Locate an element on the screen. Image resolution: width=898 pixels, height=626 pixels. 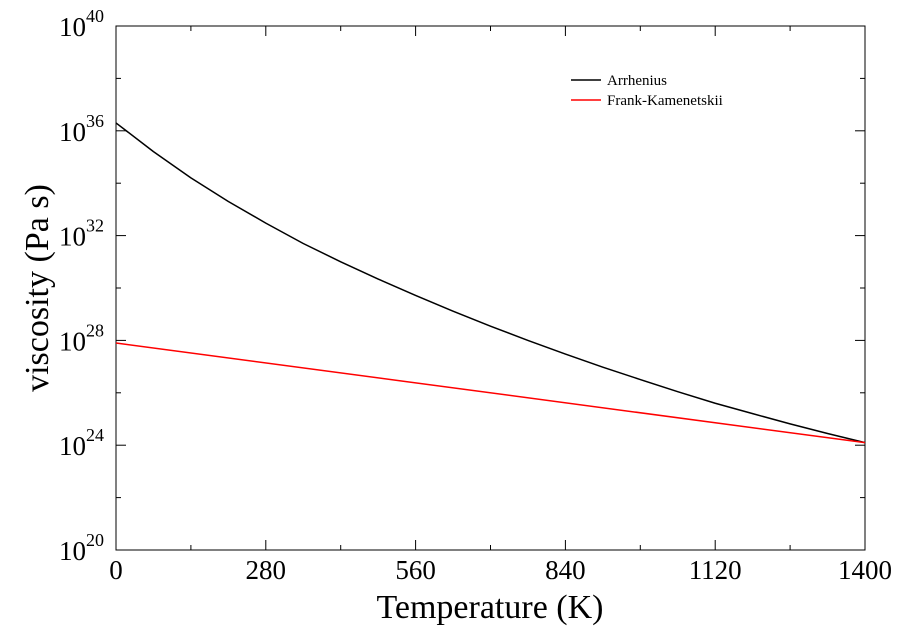
legend: Arrhenius Frank-Kamenetskii is located at coordinates (647, 91).